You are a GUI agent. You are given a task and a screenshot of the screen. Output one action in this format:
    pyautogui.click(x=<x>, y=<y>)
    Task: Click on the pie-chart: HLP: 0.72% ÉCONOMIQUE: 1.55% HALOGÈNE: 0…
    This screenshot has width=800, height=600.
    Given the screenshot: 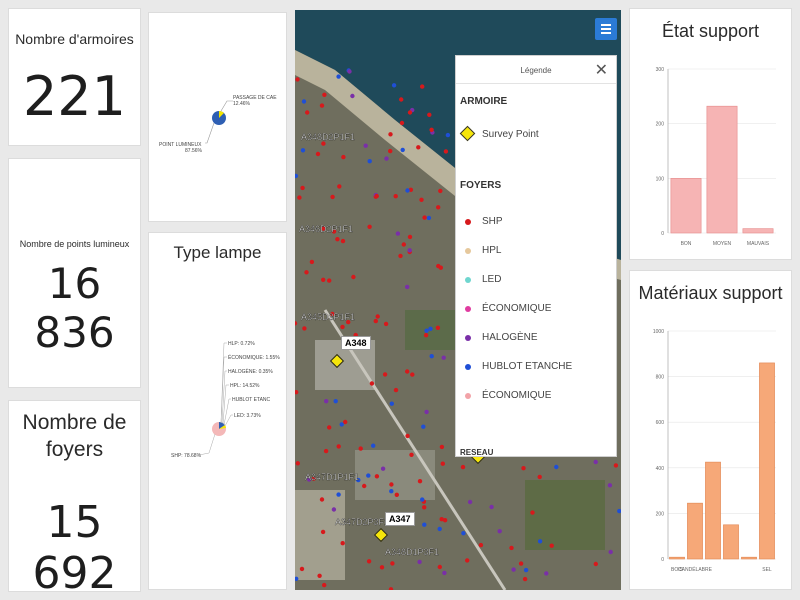 What is the action you would take?
    pyautogui.click(x=218, y=411)
    